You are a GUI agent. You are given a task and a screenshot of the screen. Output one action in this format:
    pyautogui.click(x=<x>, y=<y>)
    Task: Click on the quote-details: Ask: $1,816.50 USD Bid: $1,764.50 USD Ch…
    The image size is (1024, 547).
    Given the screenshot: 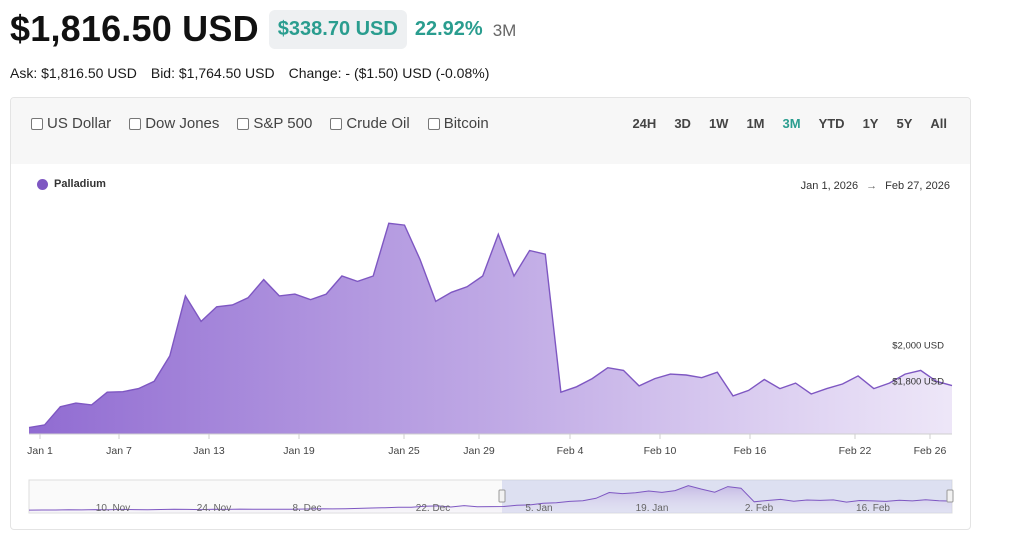 What is the action you would take?
    pyautogui.click(x=249, y=73)
    